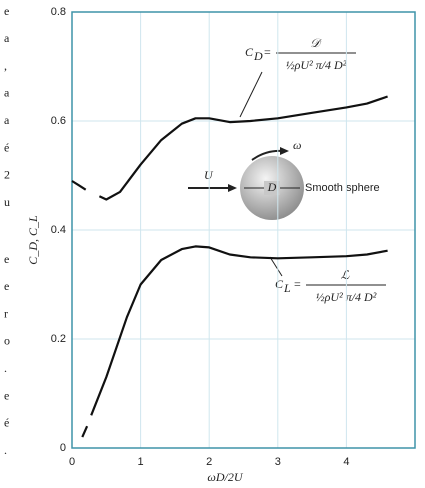  Describe the element at coordinates (33, 240) in the screenshot. I see `y-axis-label: C_D, C_L` at that location.